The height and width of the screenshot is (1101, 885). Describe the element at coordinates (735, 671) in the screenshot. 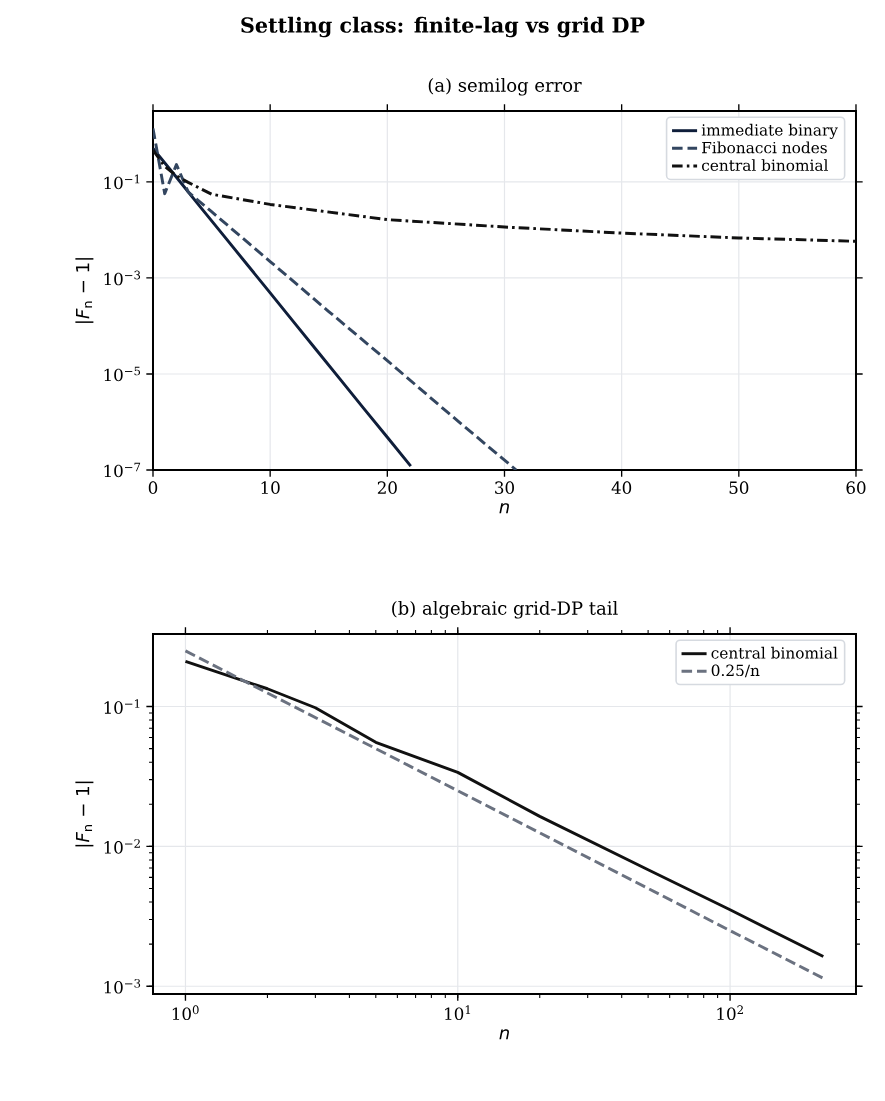

I see `legend-label: 0.25/n` at that location.